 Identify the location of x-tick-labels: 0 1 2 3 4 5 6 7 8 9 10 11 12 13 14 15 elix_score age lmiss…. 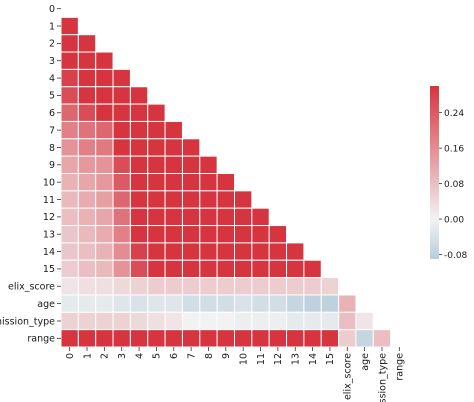
(235, 374).